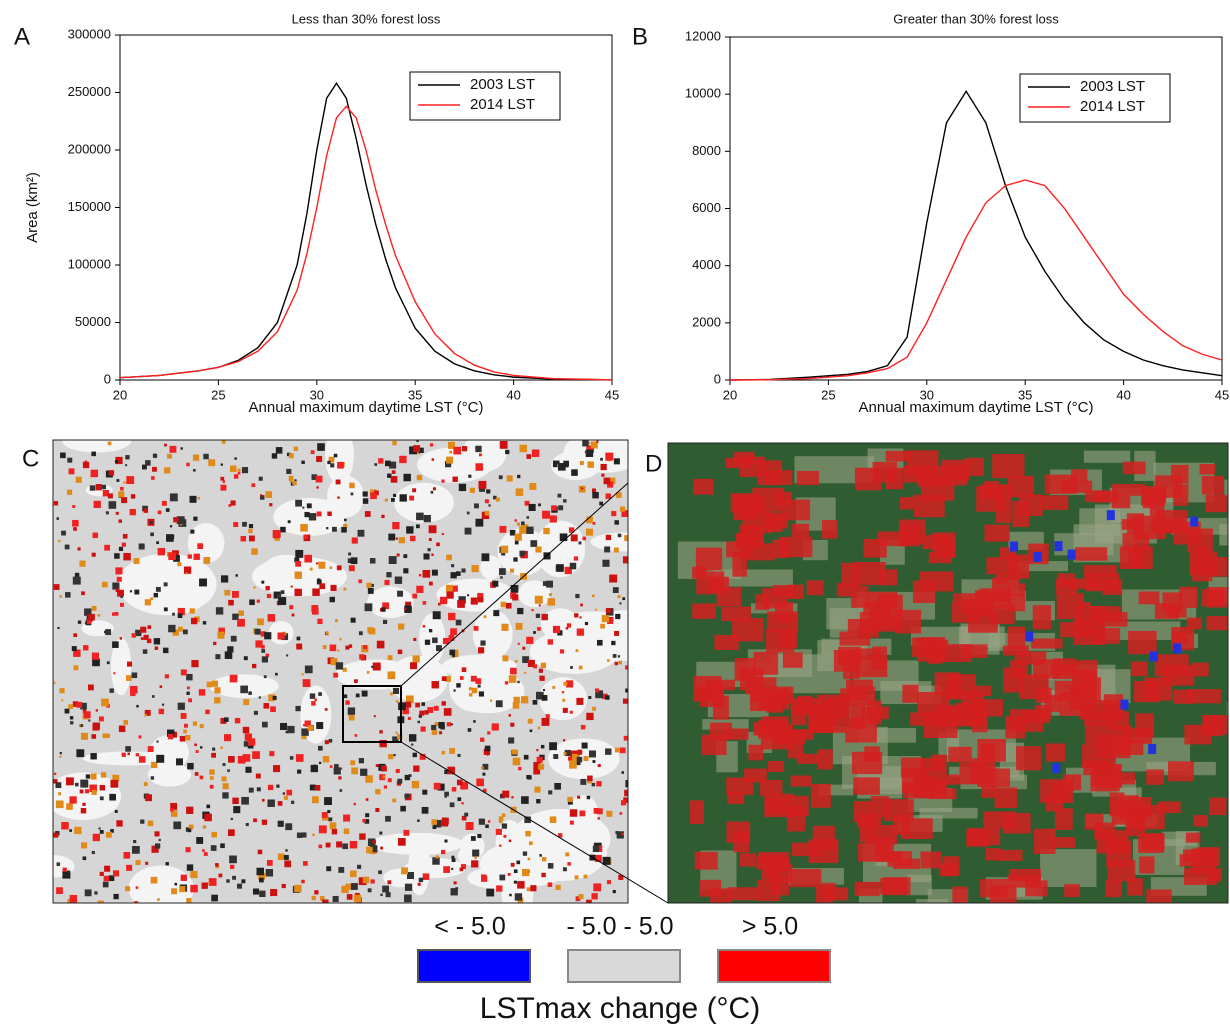 The image size is (1230, 1030). What do you see at coordinates (624, 966) in the screenshot?
I see `legend-swatch` at bounding box center [624, 966].